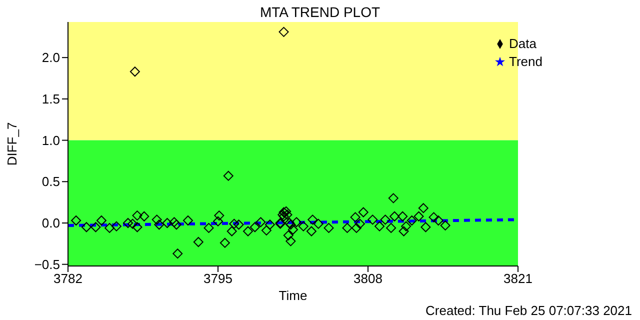 This screenshot has width=640, height=320. I want to click on y-tick-label: 1.0, so click(51, 140).